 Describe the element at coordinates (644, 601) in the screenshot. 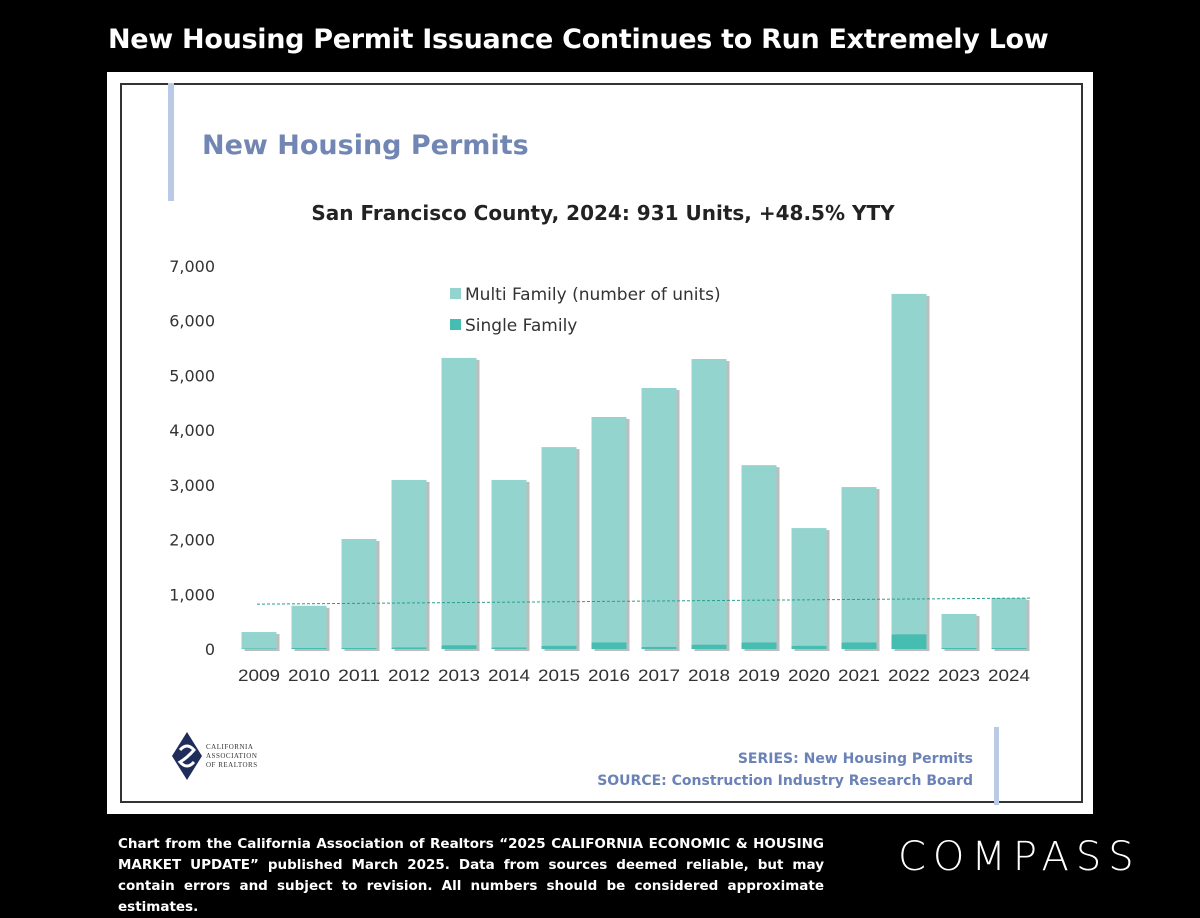

I see `reference-line` at that location.